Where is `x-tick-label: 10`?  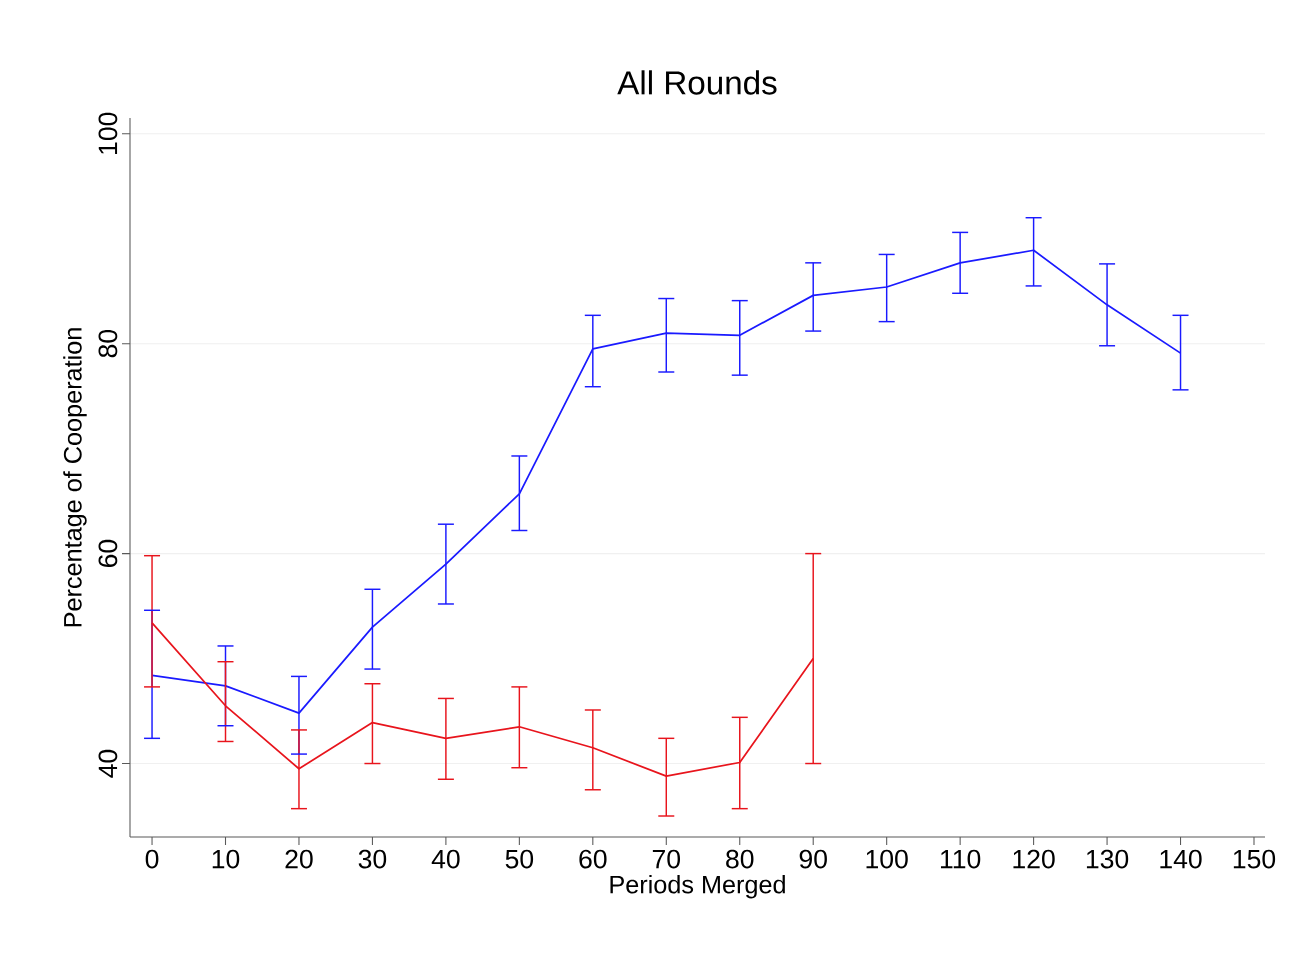
x-tick-label: 10 is located at coordinates (226, 859).